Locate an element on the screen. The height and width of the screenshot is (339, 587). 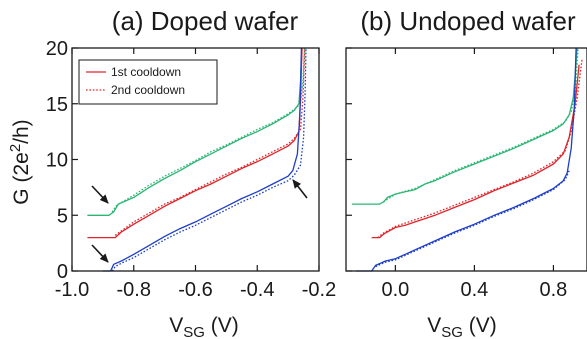
panel-a-y-tick-label: 10 is located at coordinates (57, 161).